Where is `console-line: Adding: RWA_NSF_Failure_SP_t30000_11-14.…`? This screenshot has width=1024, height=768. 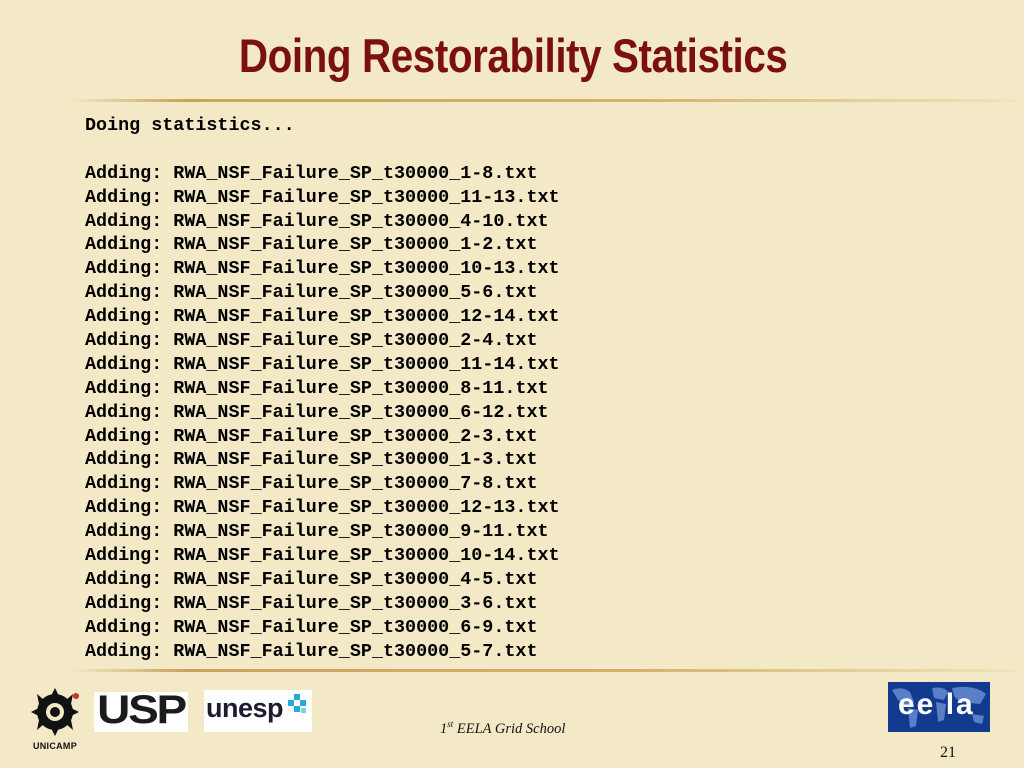
console-line: Adding: RWA_NSF_Failure_SP_t30000_11-14.… is located at coordinates (322, 364).